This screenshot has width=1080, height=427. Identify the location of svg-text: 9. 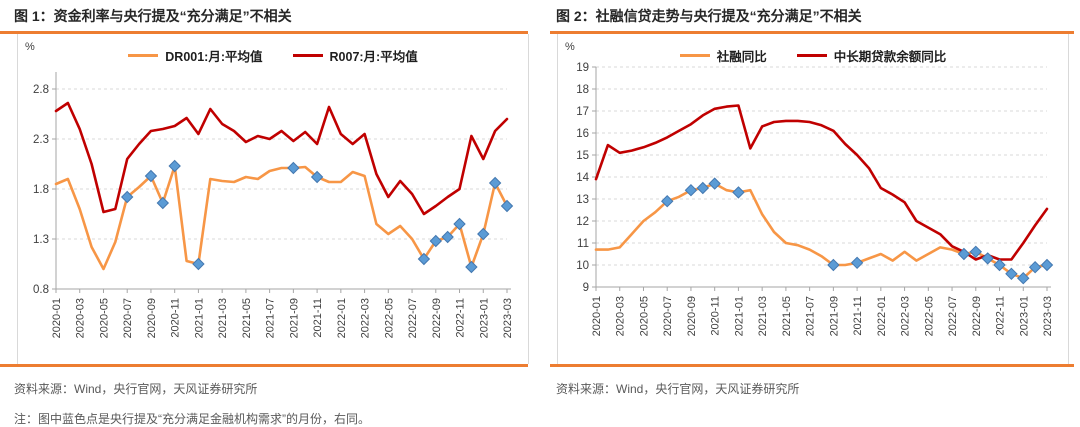
(586, 288).